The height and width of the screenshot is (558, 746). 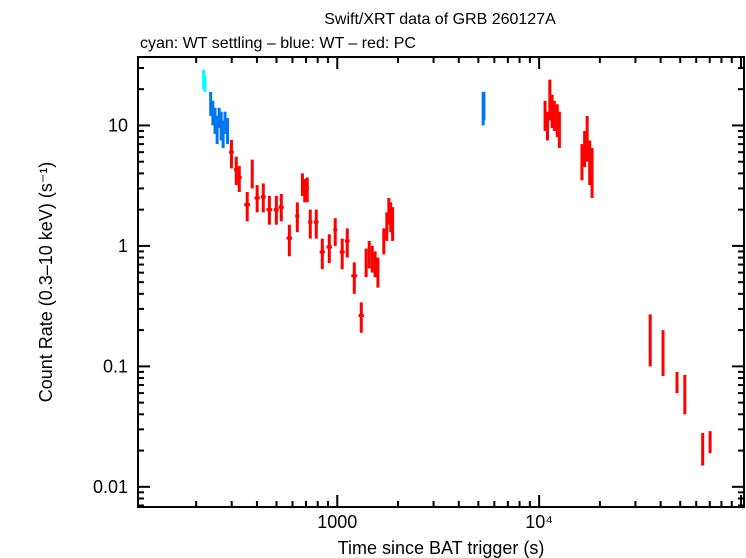 I want to click on x-tick-label: 1000, so click(x=337, y=522).